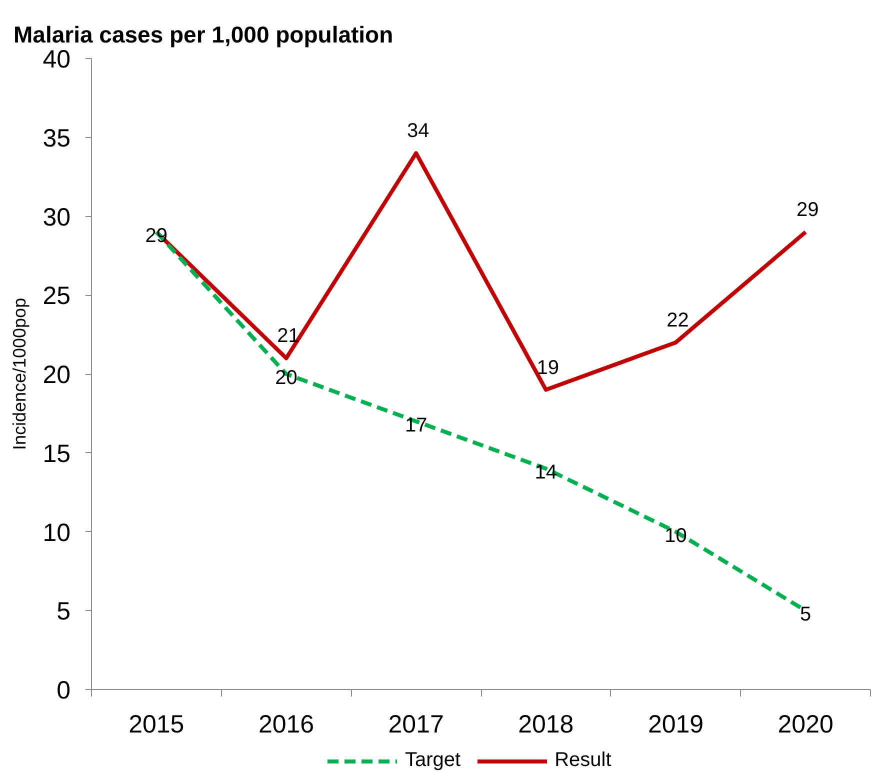 The image size is (873, 775). What do you see at coordinates (416, 724) in the screenshot?
I see `x-tick-label: 2017` at bounding box center [416, 724].